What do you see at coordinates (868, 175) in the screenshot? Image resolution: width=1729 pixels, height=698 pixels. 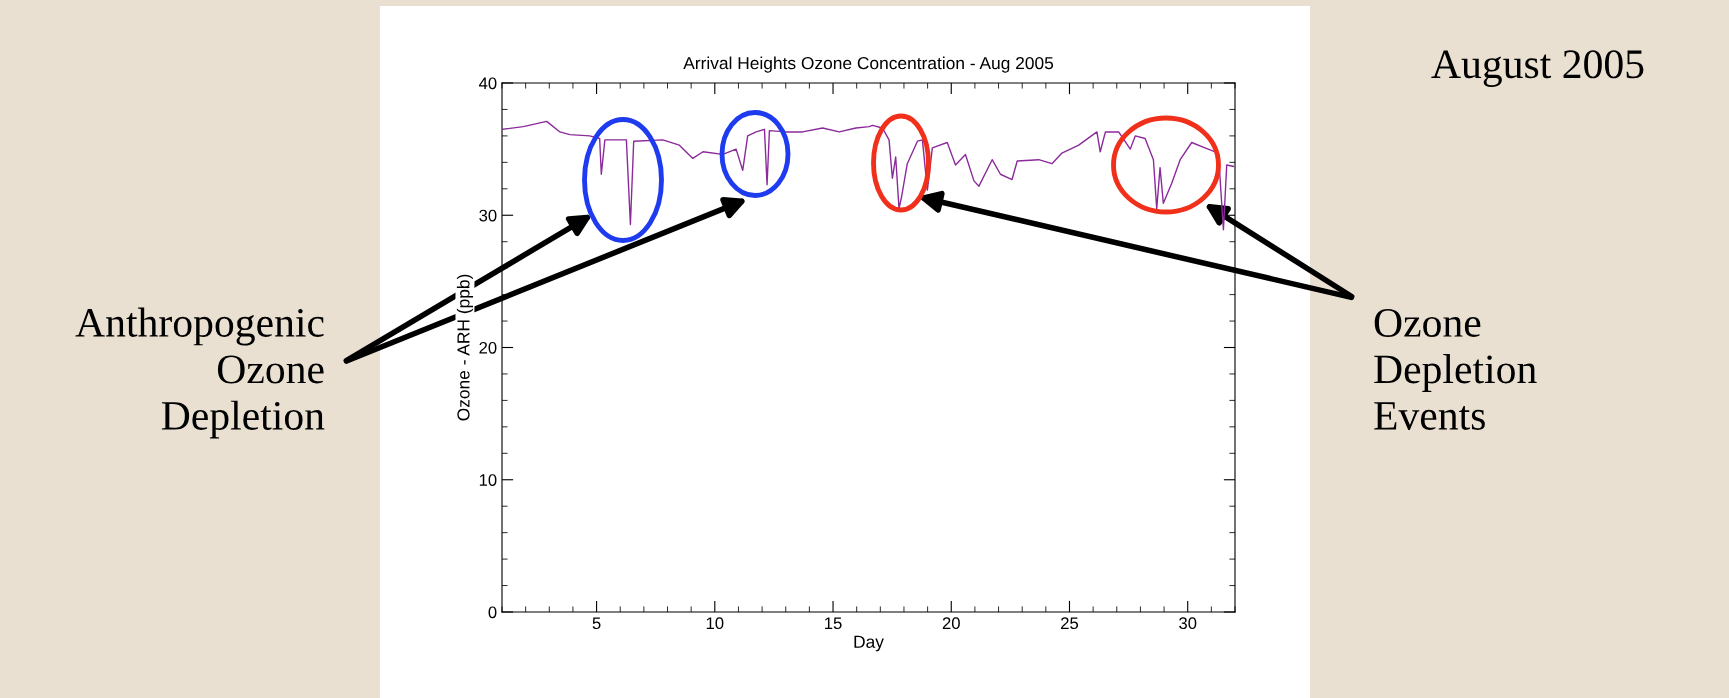 I see `line-series` at bounding box center [868, 175].